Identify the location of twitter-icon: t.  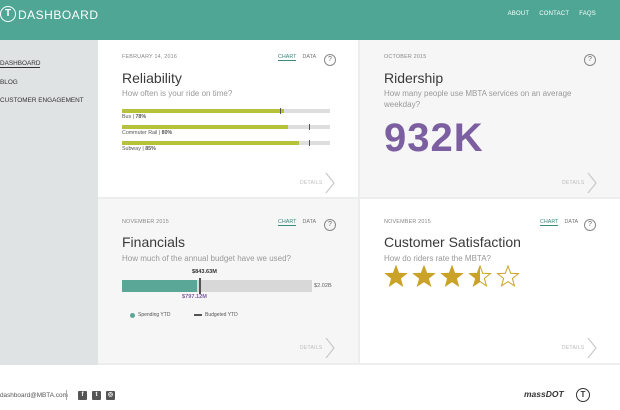
(96, 395).